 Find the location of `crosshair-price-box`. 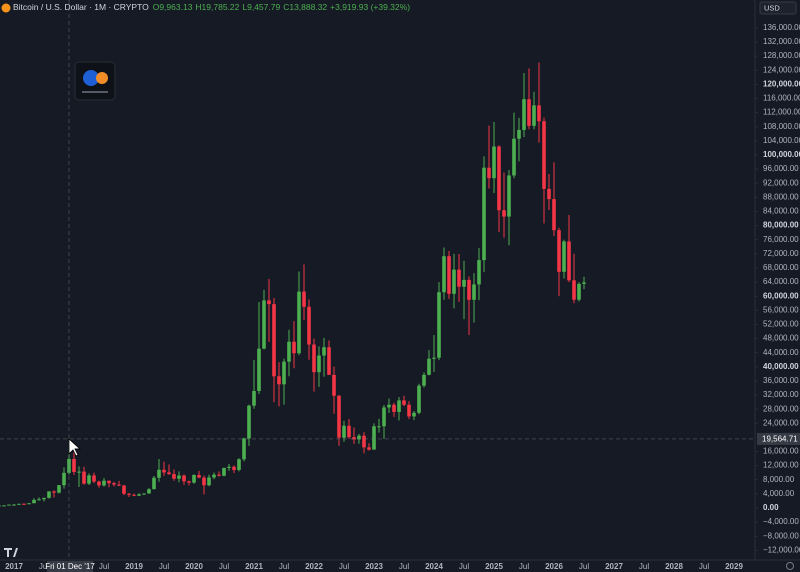

crosshair-price-box is located at coordinates (778, 438).